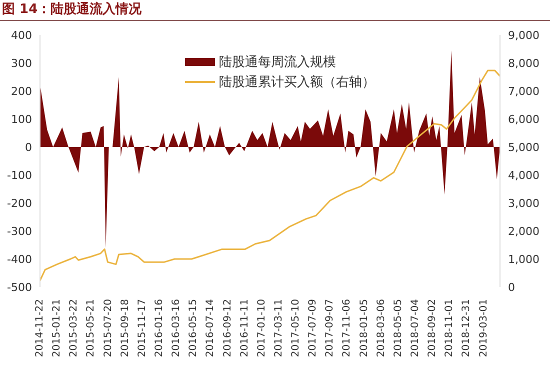  I want to click on x-tick-label: 2015-09-18, so click(125, 328).